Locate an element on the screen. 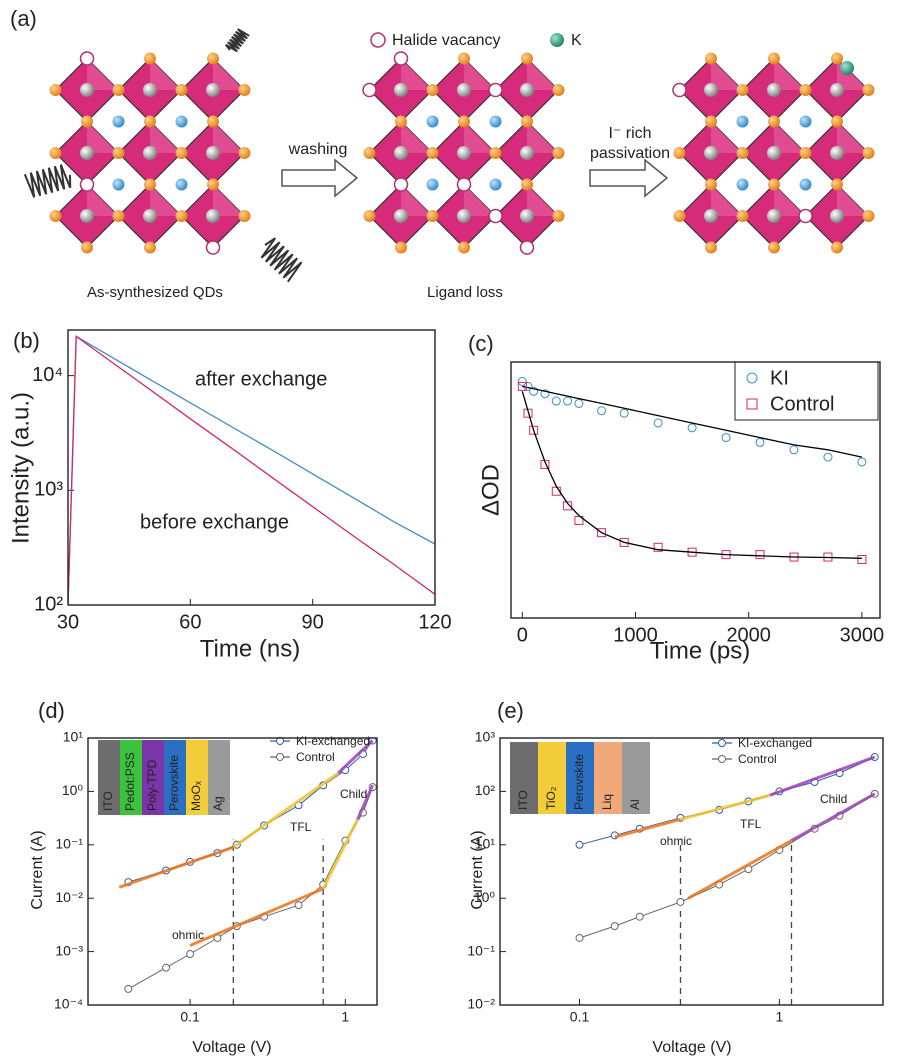 This screenshot has width=899, height=1061. y-tick-label: 10⁻¹ is located at coordinates (69, 844).